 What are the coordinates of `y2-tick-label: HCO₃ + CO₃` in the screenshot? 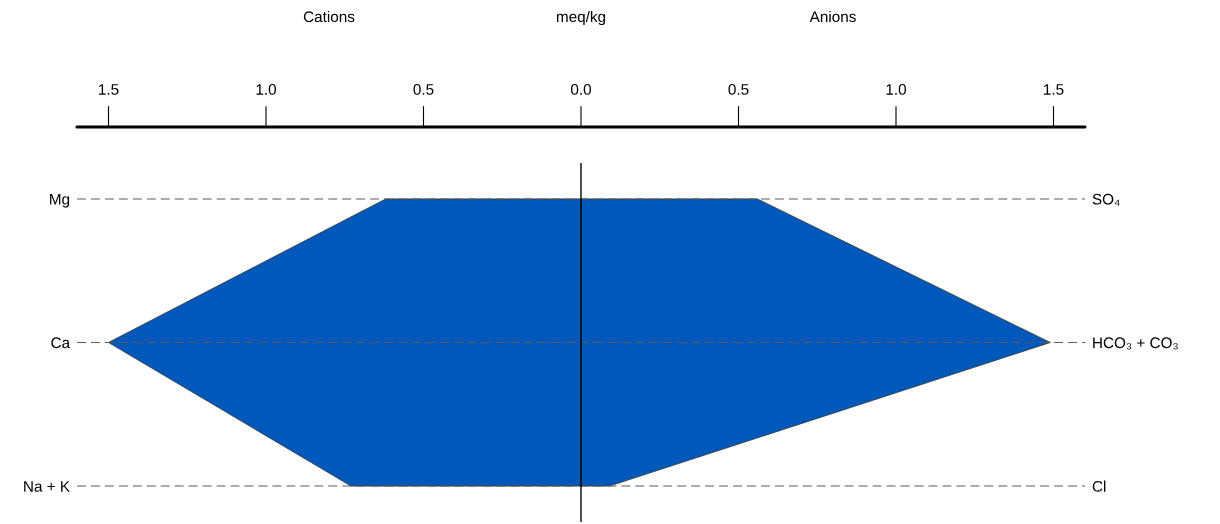 It's located at (1135, 343).